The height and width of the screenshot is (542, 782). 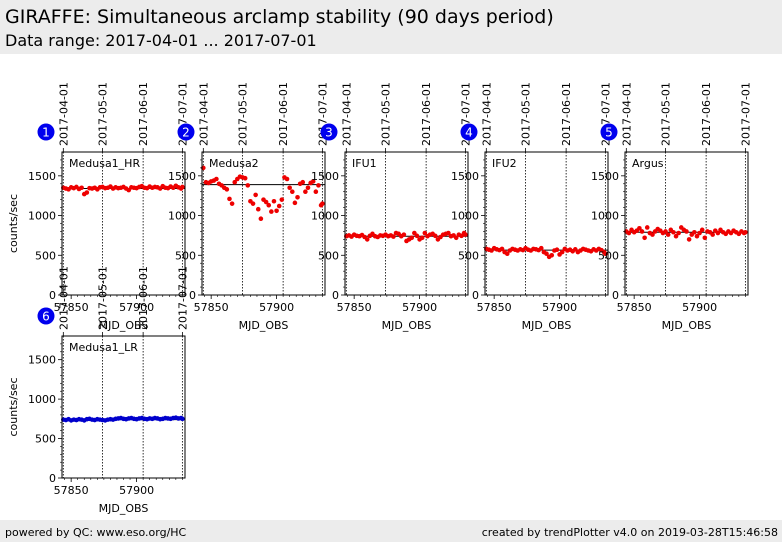 What do you see at coordinates (609, 133) in the screenshot?
I see `panel-number-label: 5` at bounding box center [609, 133].